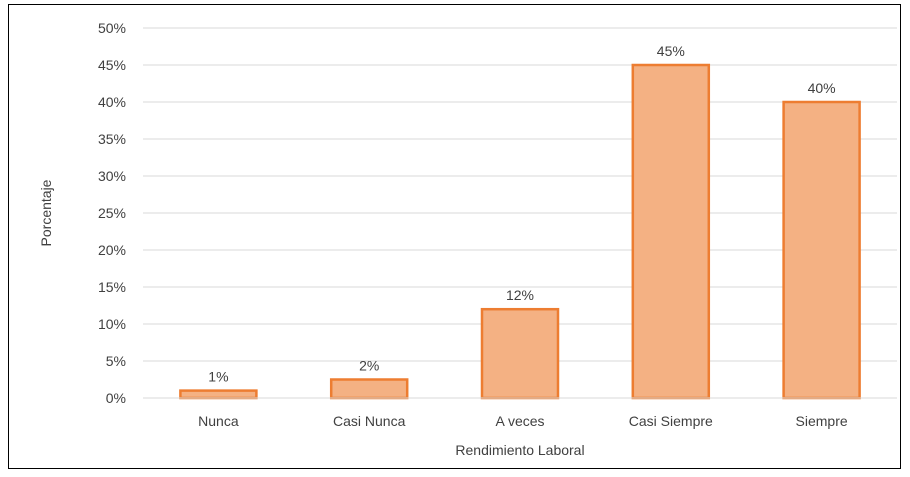  What do you see at coordinates (369, 366) in the screenshot?
I see `data-label: 2%` at bounding box center [369, 366].